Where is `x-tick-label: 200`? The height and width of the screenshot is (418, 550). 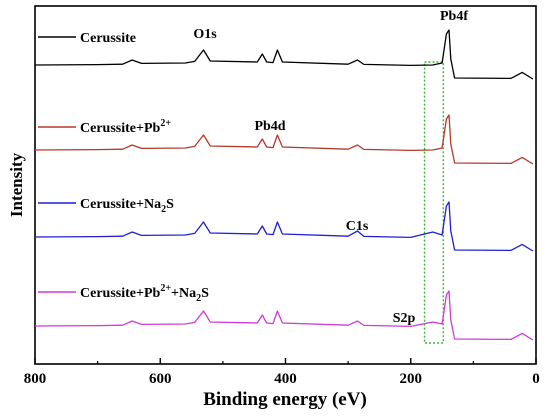
x-tick-label: 200 is located at coordinates (411, 379).